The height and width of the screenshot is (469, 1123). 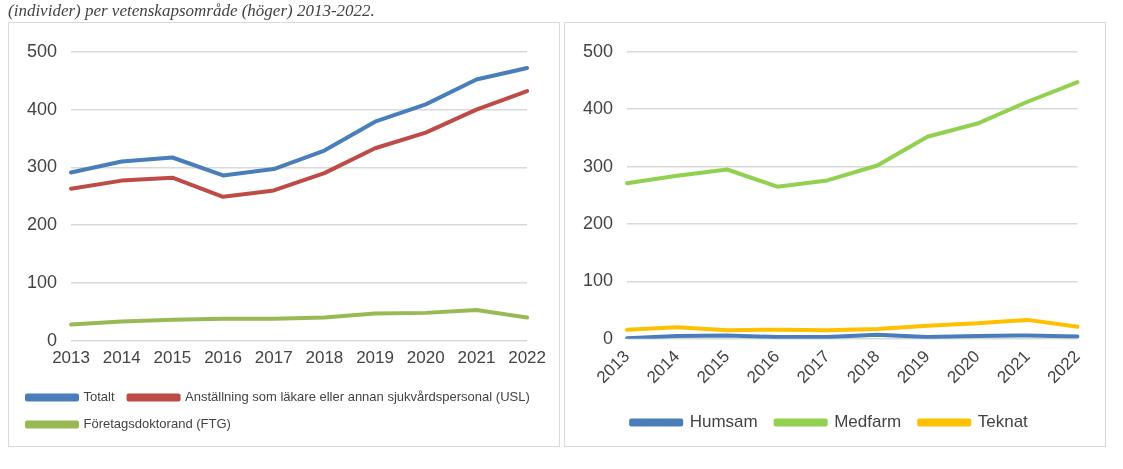 What do you see at coordinates (357, 397) in the screenshot?
I see `legend-label: Anställning som läkare eller annan sjukvårdspersonal (USL)` at bounding box center [357, 397].